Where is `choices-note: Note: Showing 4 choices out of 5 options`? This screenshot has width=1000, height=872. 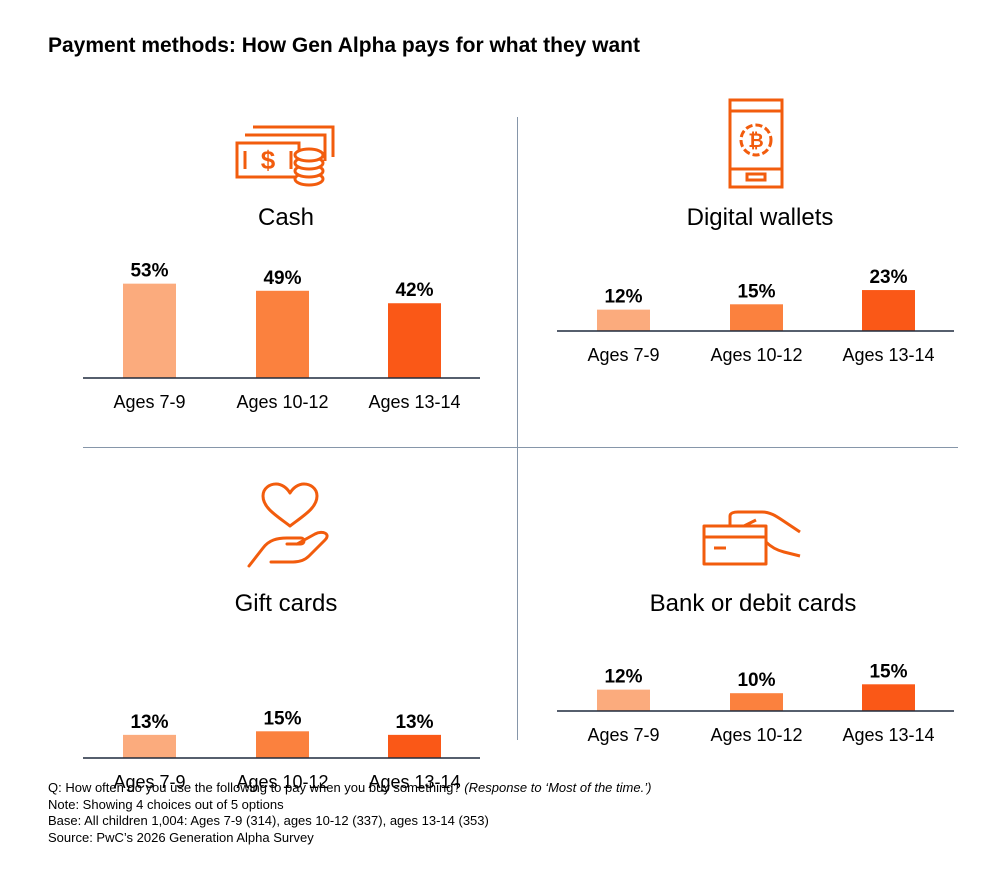
choices-note: Note: Showing 4 choices out of 5 options is located at coordinates (166, 804).